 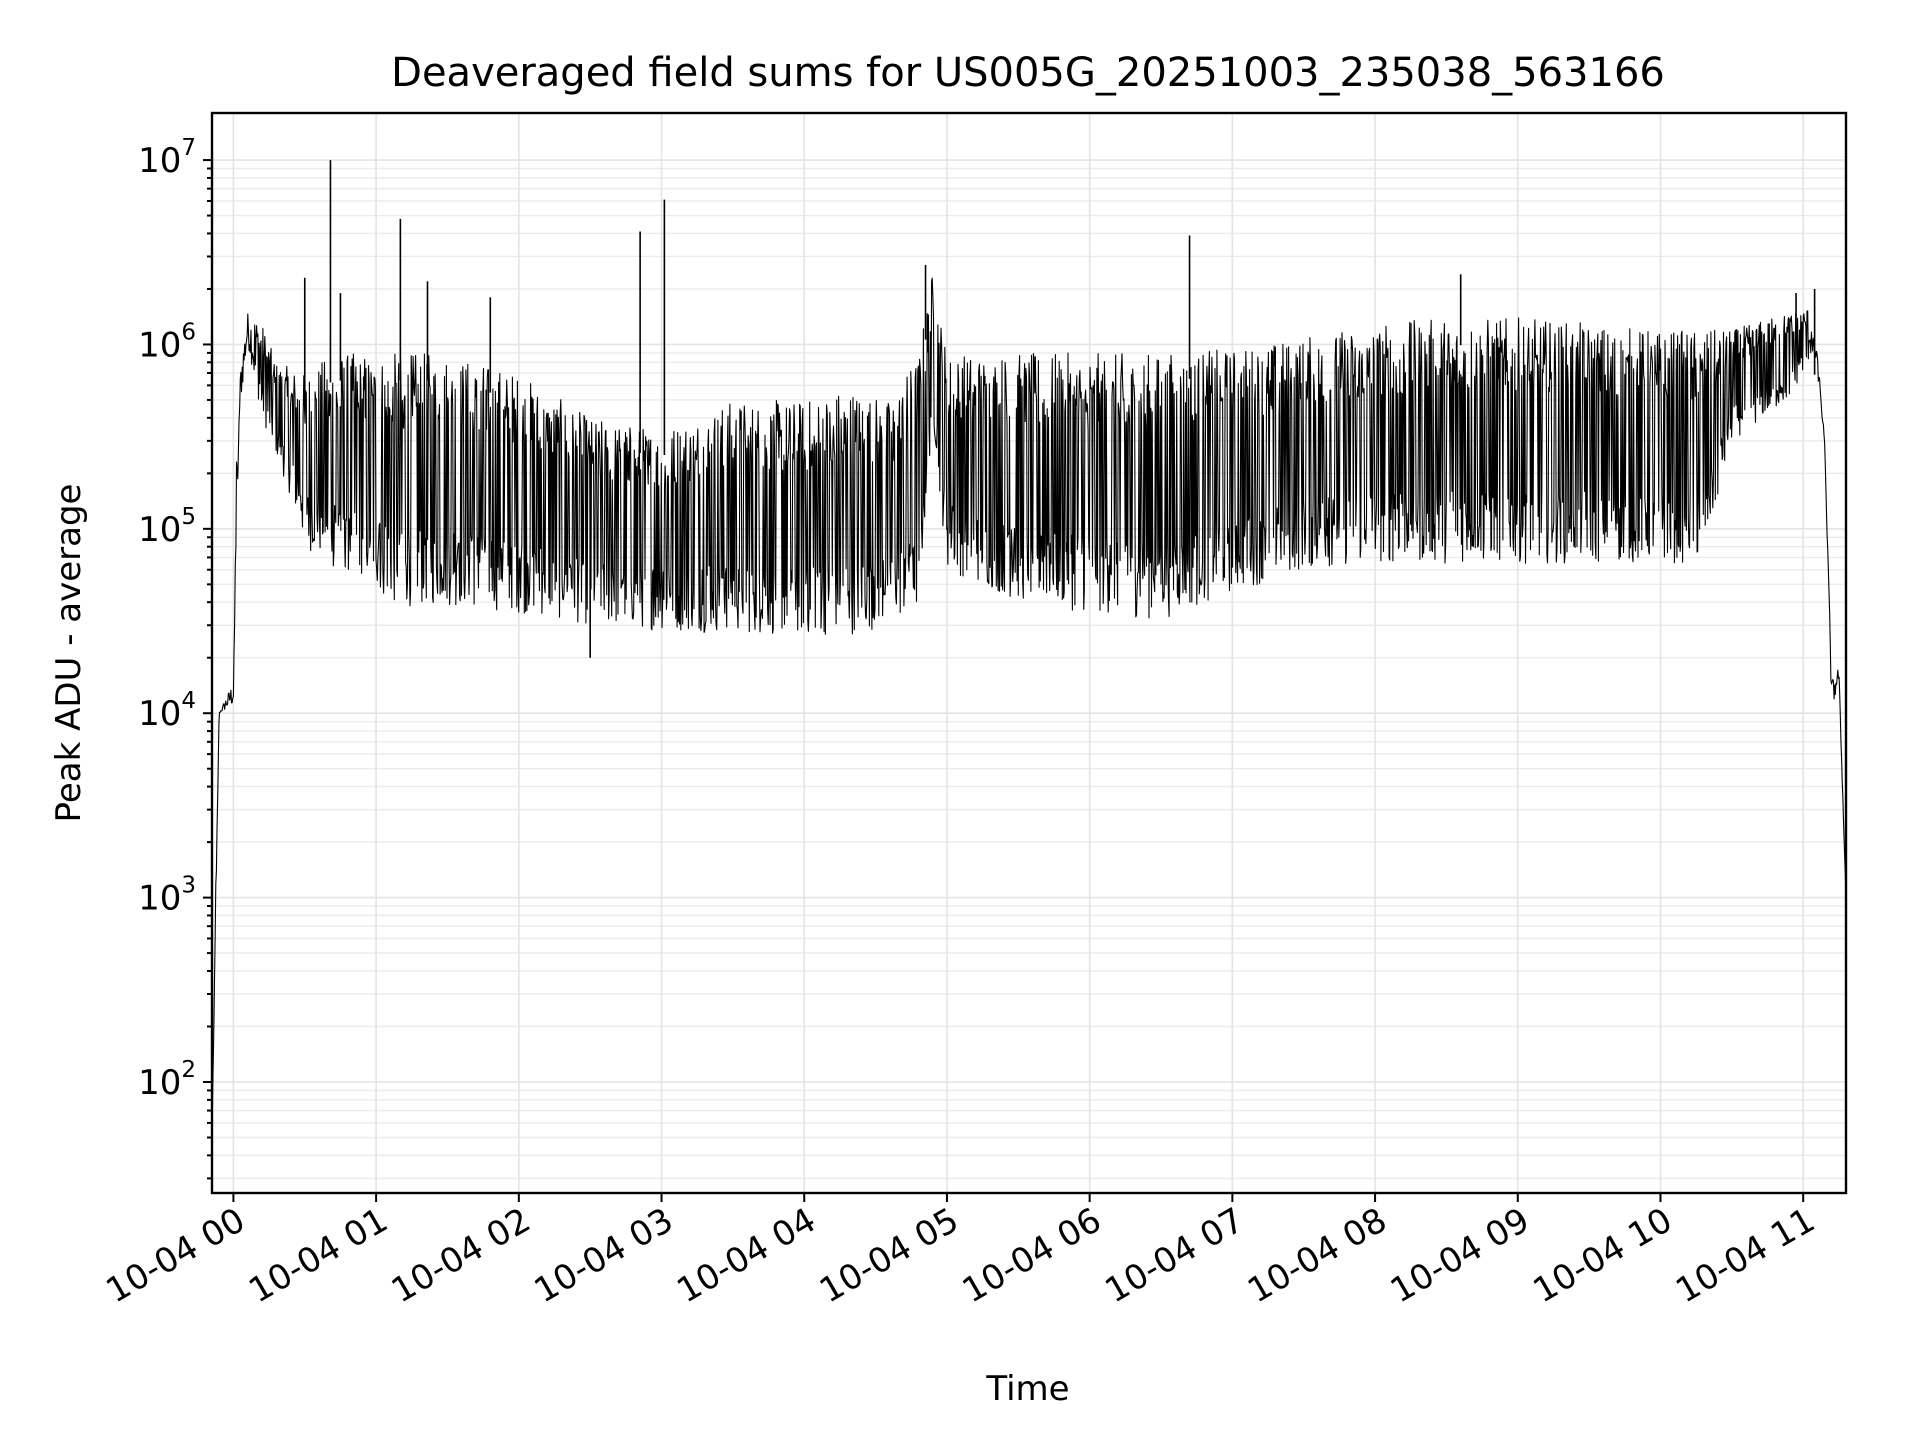 What do you see at coordinates (167, 711) in the screenshot?
I see `y-tick-label: 10⁴` at bounding box center [167, 711].